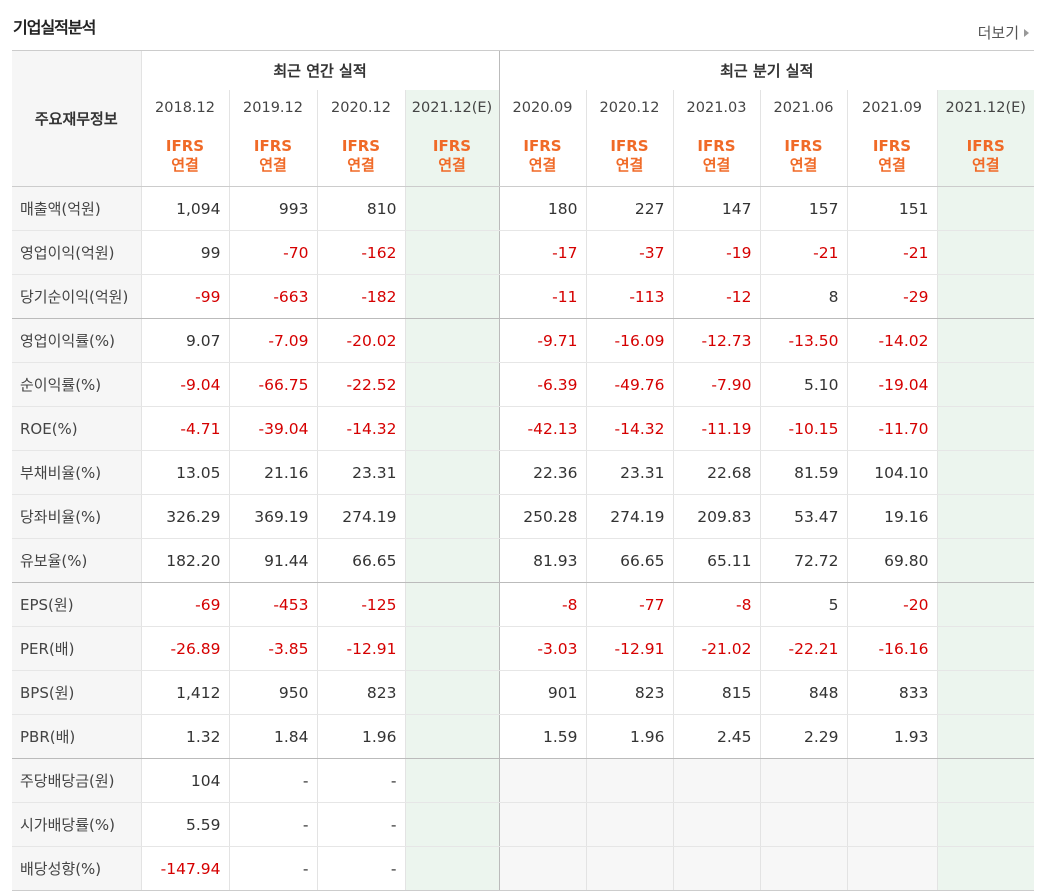  Describe the element at coordinates (523, 296) in the screenshot. I see `table-row: 당기순이익(억원) -99 -663 -182 -11 -113 -12 8 -29` at that location.